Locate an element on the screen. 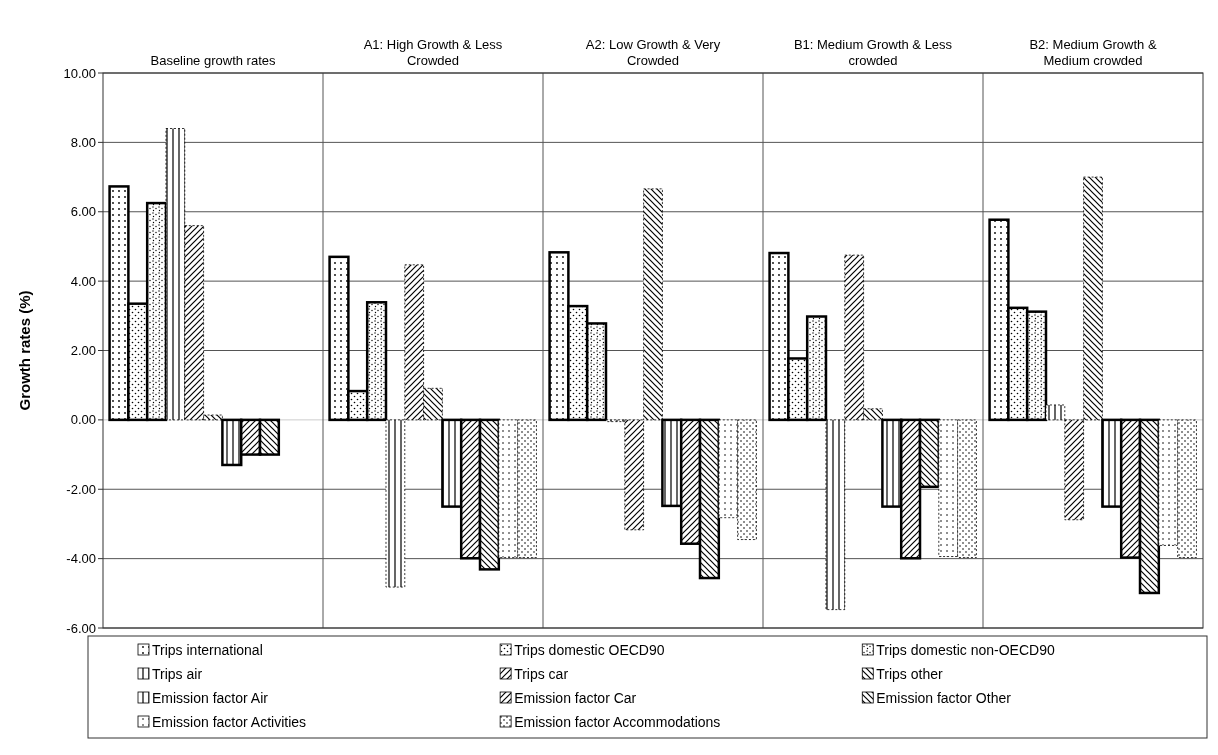 The height and width of the screenshot is (755, 1218). legend-label: Trips air is located at coordinates (177, 673).